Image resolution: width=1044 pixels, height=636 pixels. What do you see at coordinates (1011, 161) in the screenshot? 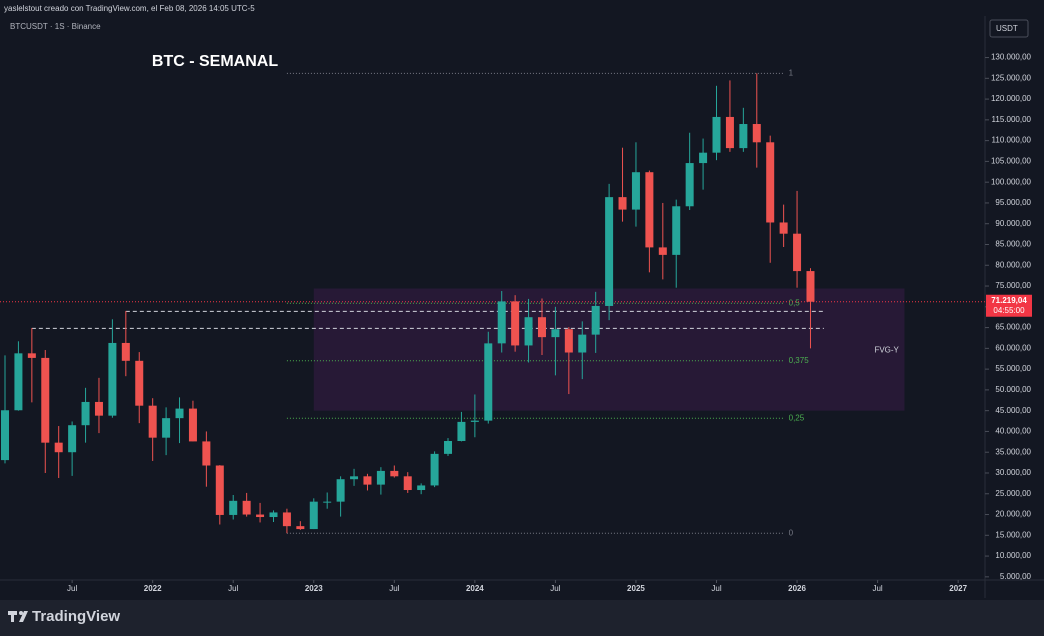
I see `y-tick-label: 105.000,00` at bounding box center [1011, 161].